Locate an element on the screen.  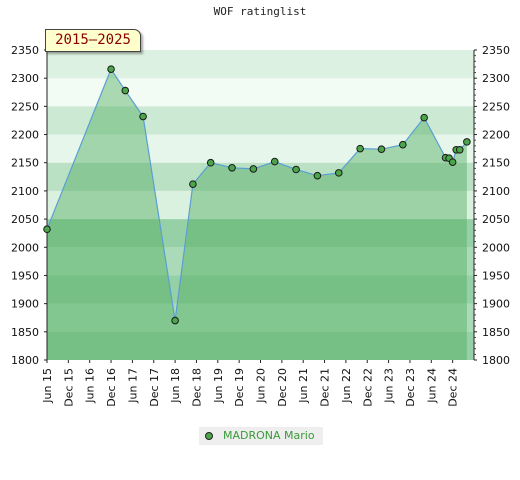
x-tick-label: Jun 17 is located at coordinates (132, 386).